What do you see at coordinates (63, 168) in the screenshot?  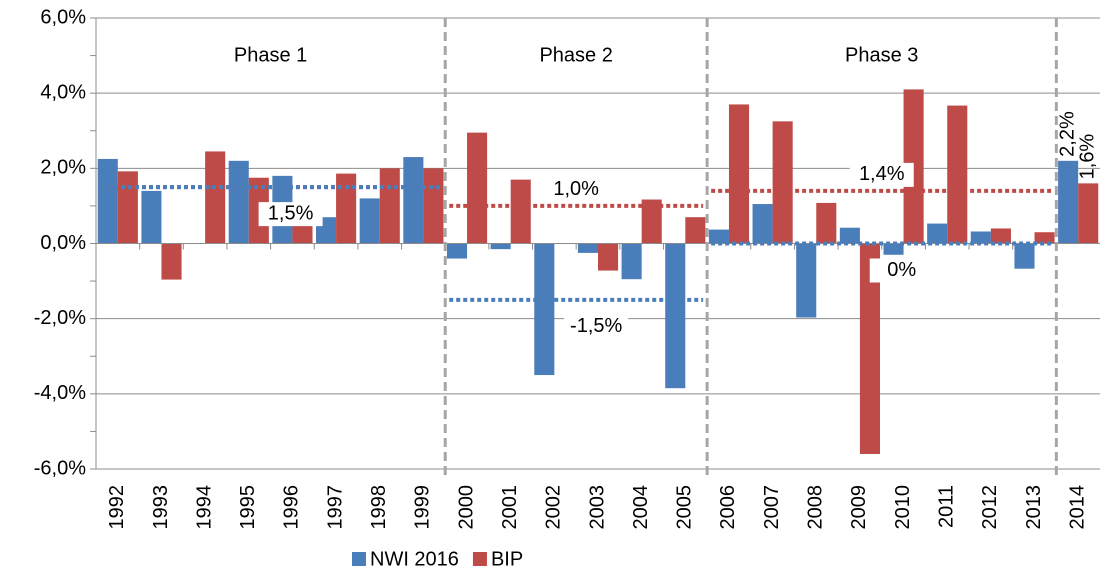 I see `y-tick-label: 2,0%` at bounding box center [63, 168].